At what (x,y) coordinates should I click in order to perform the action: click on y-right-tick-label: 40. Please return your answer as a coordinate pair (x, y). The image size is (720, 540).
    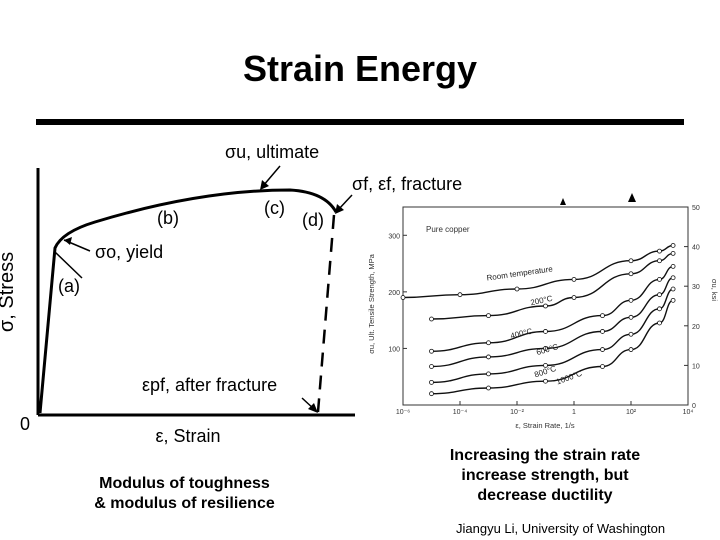
    Looking at the image, I should click on (696, 248).